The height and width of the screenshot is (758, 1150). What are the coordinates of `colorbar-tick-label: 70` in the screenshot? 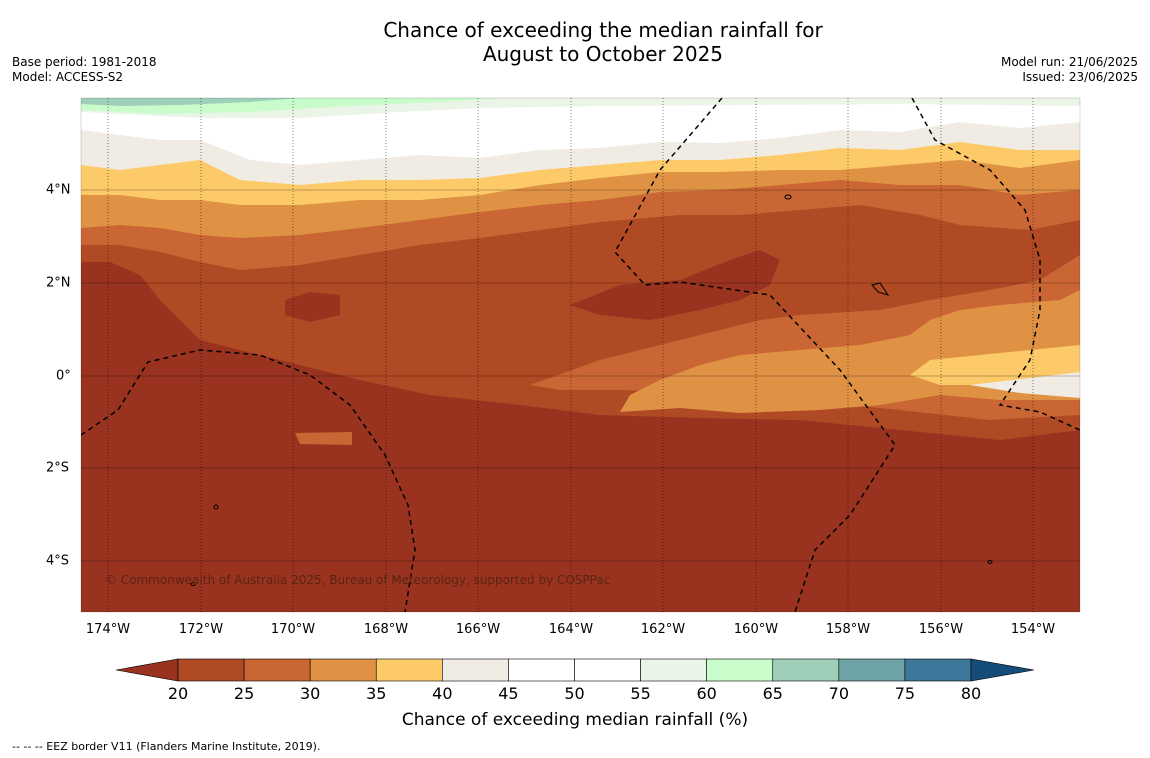 It's located at (839, 693).